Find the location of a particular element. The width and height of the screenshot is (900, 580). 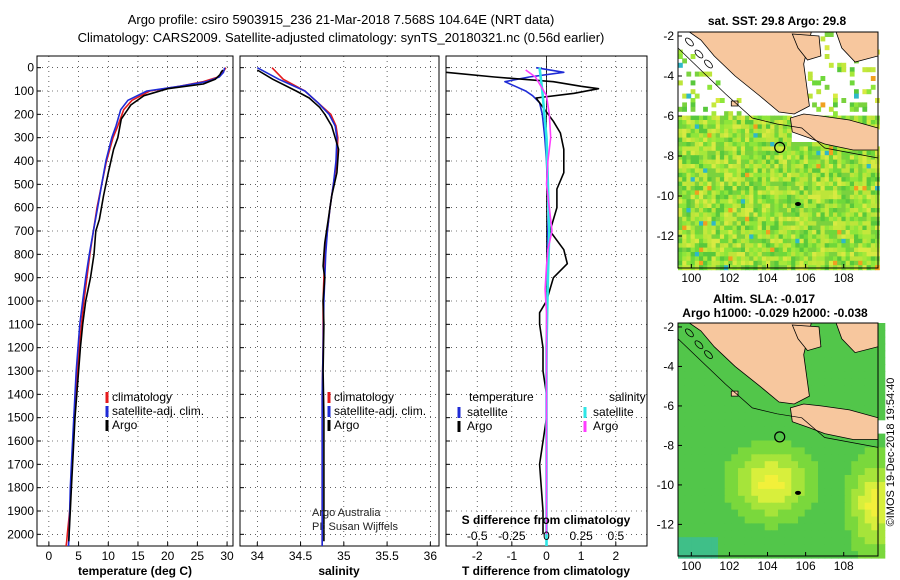

depth-tick-label: 1900 is located at coordinates (20, 511).